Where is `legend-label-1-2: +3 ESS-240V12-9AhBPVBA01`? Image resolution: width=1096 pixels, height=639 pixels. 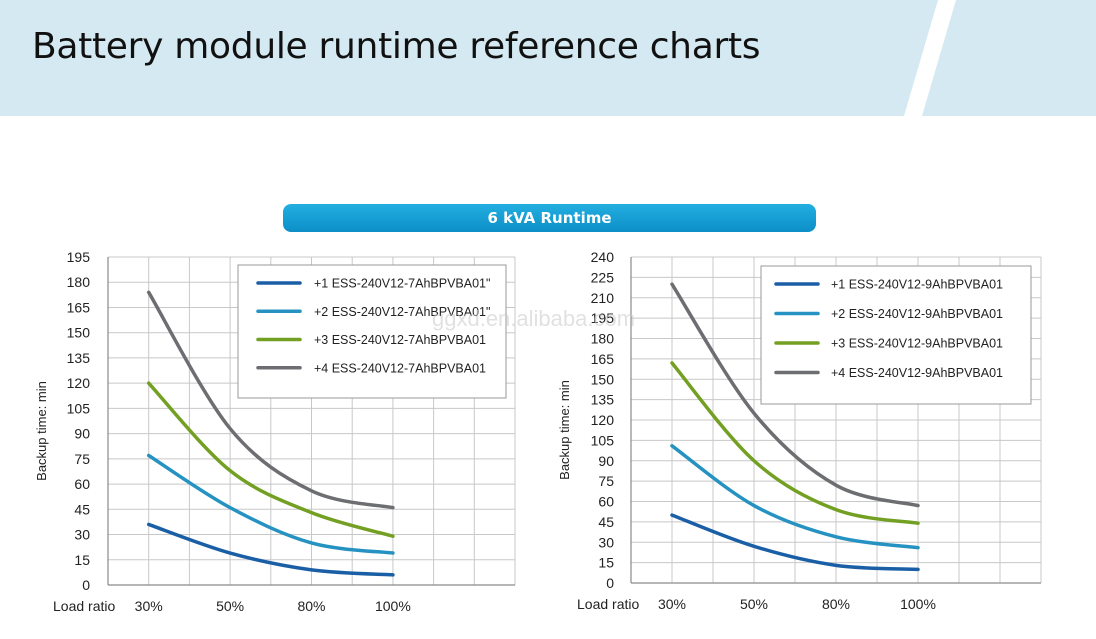
legend-label-1-2: +3 ESS-240V12-9AhBPVBA01 is located at coordinates (917, 344).